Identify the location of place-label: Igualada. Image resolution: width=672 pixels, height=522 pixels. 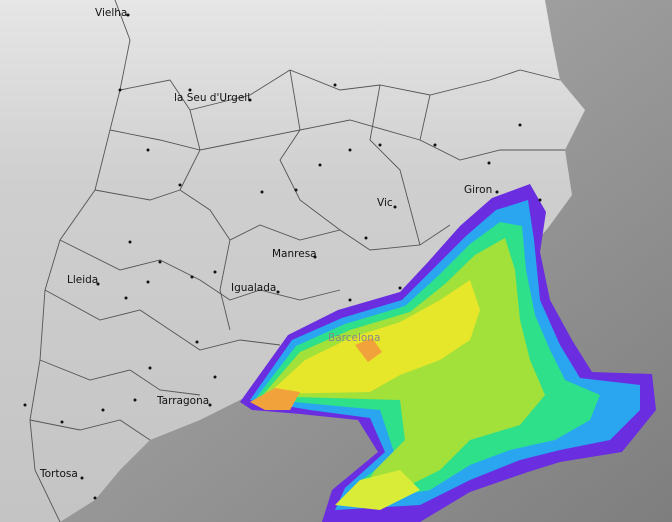
(253, 288).